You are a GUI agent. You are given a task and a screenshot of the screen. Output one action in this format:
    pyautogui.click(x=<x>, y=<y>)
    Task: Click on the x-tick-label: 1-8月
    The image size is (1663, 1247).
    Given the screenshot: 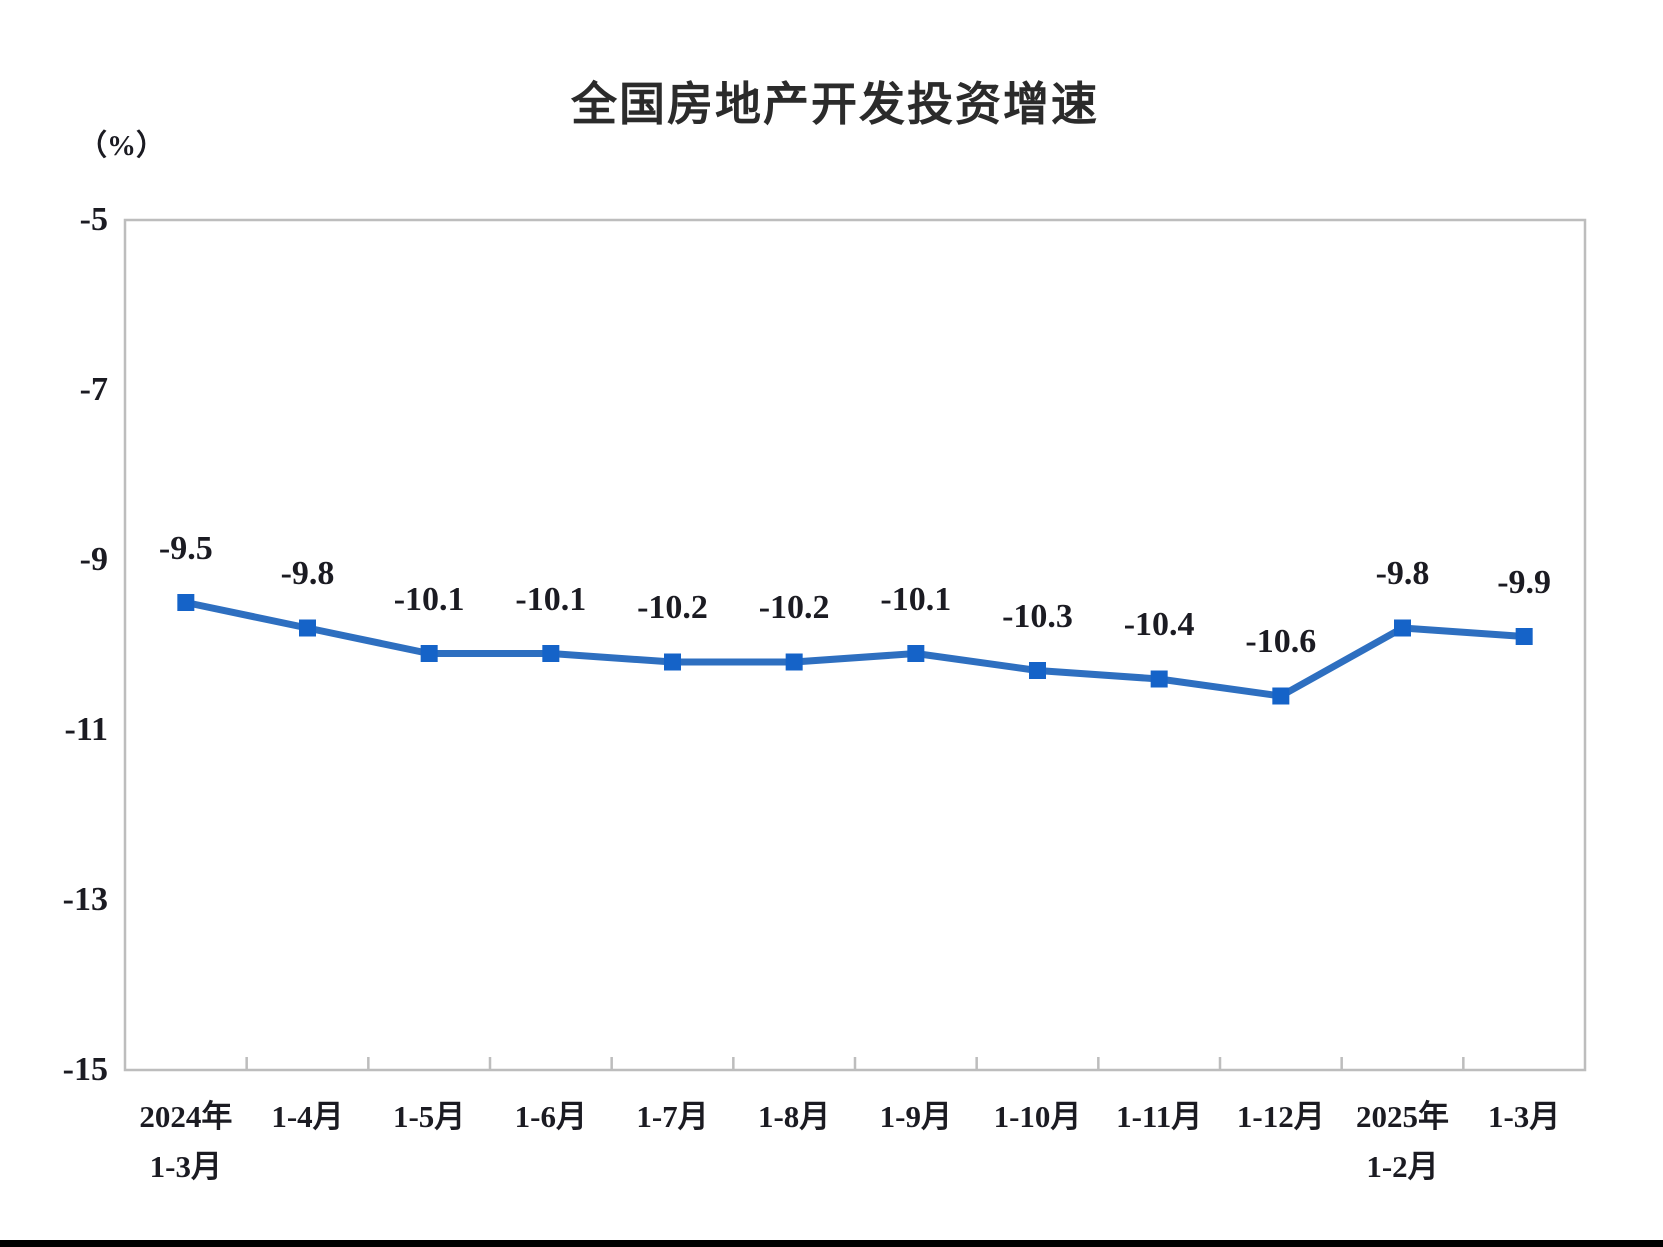 What is the action you would take?
    pyautogui.click(x=794, y=1117)
    